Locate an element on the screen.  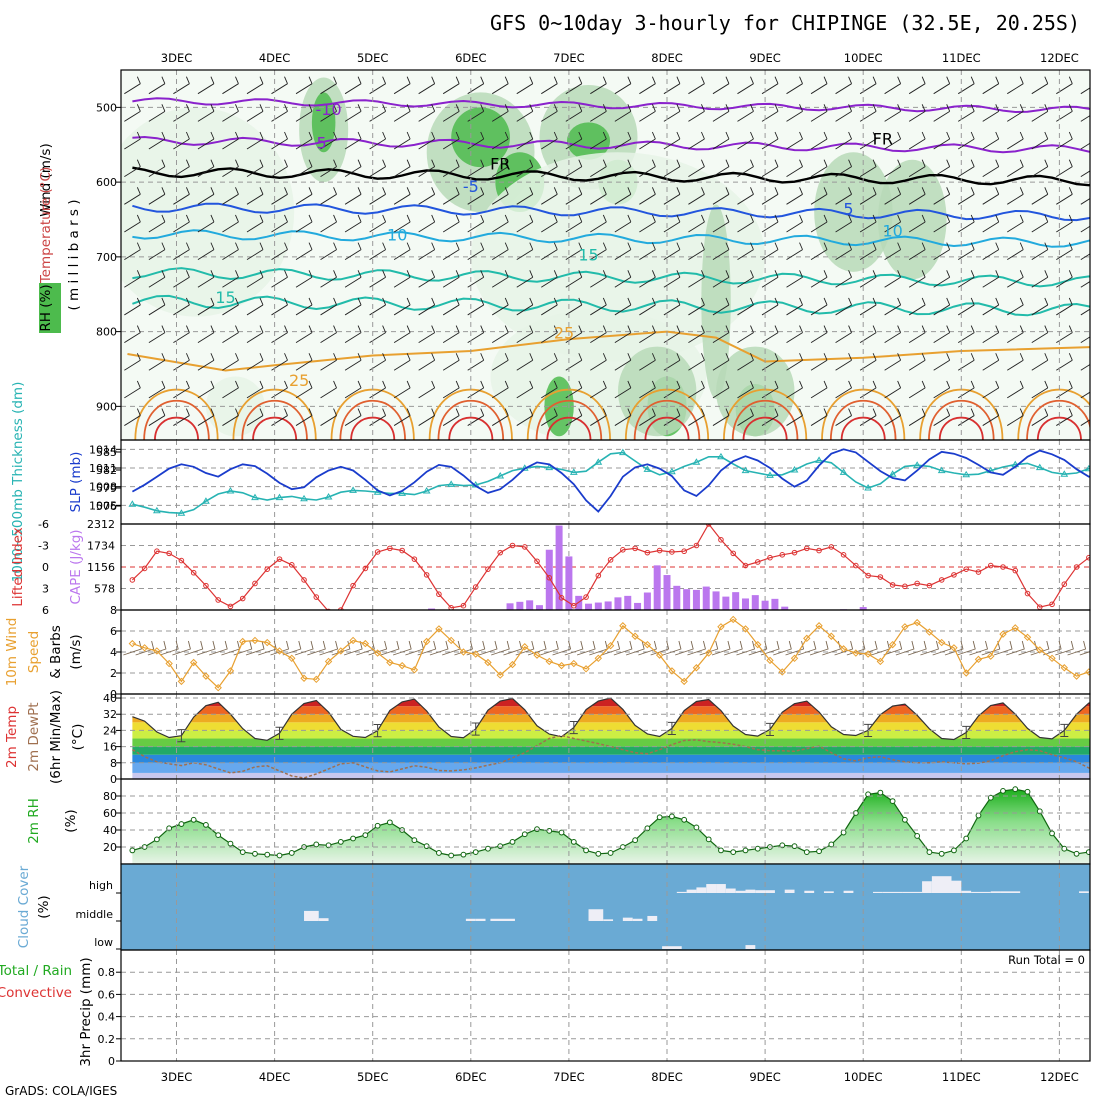
isotherm-line is located at coordinates (611, 212).